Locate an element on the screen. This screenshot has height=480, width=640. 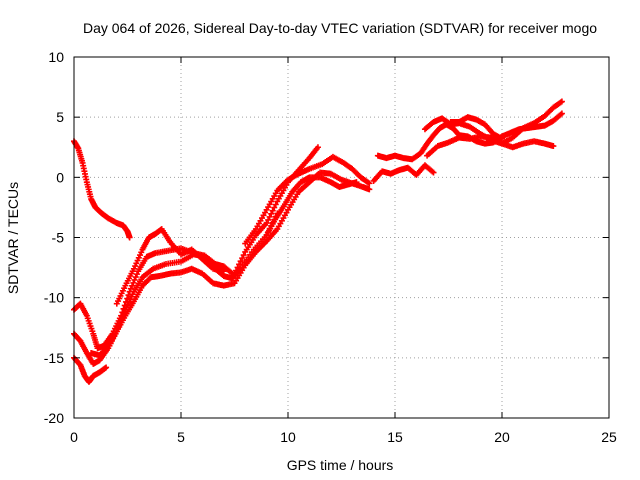
y-tick-label: -15 is located at coordinates (54, 358).